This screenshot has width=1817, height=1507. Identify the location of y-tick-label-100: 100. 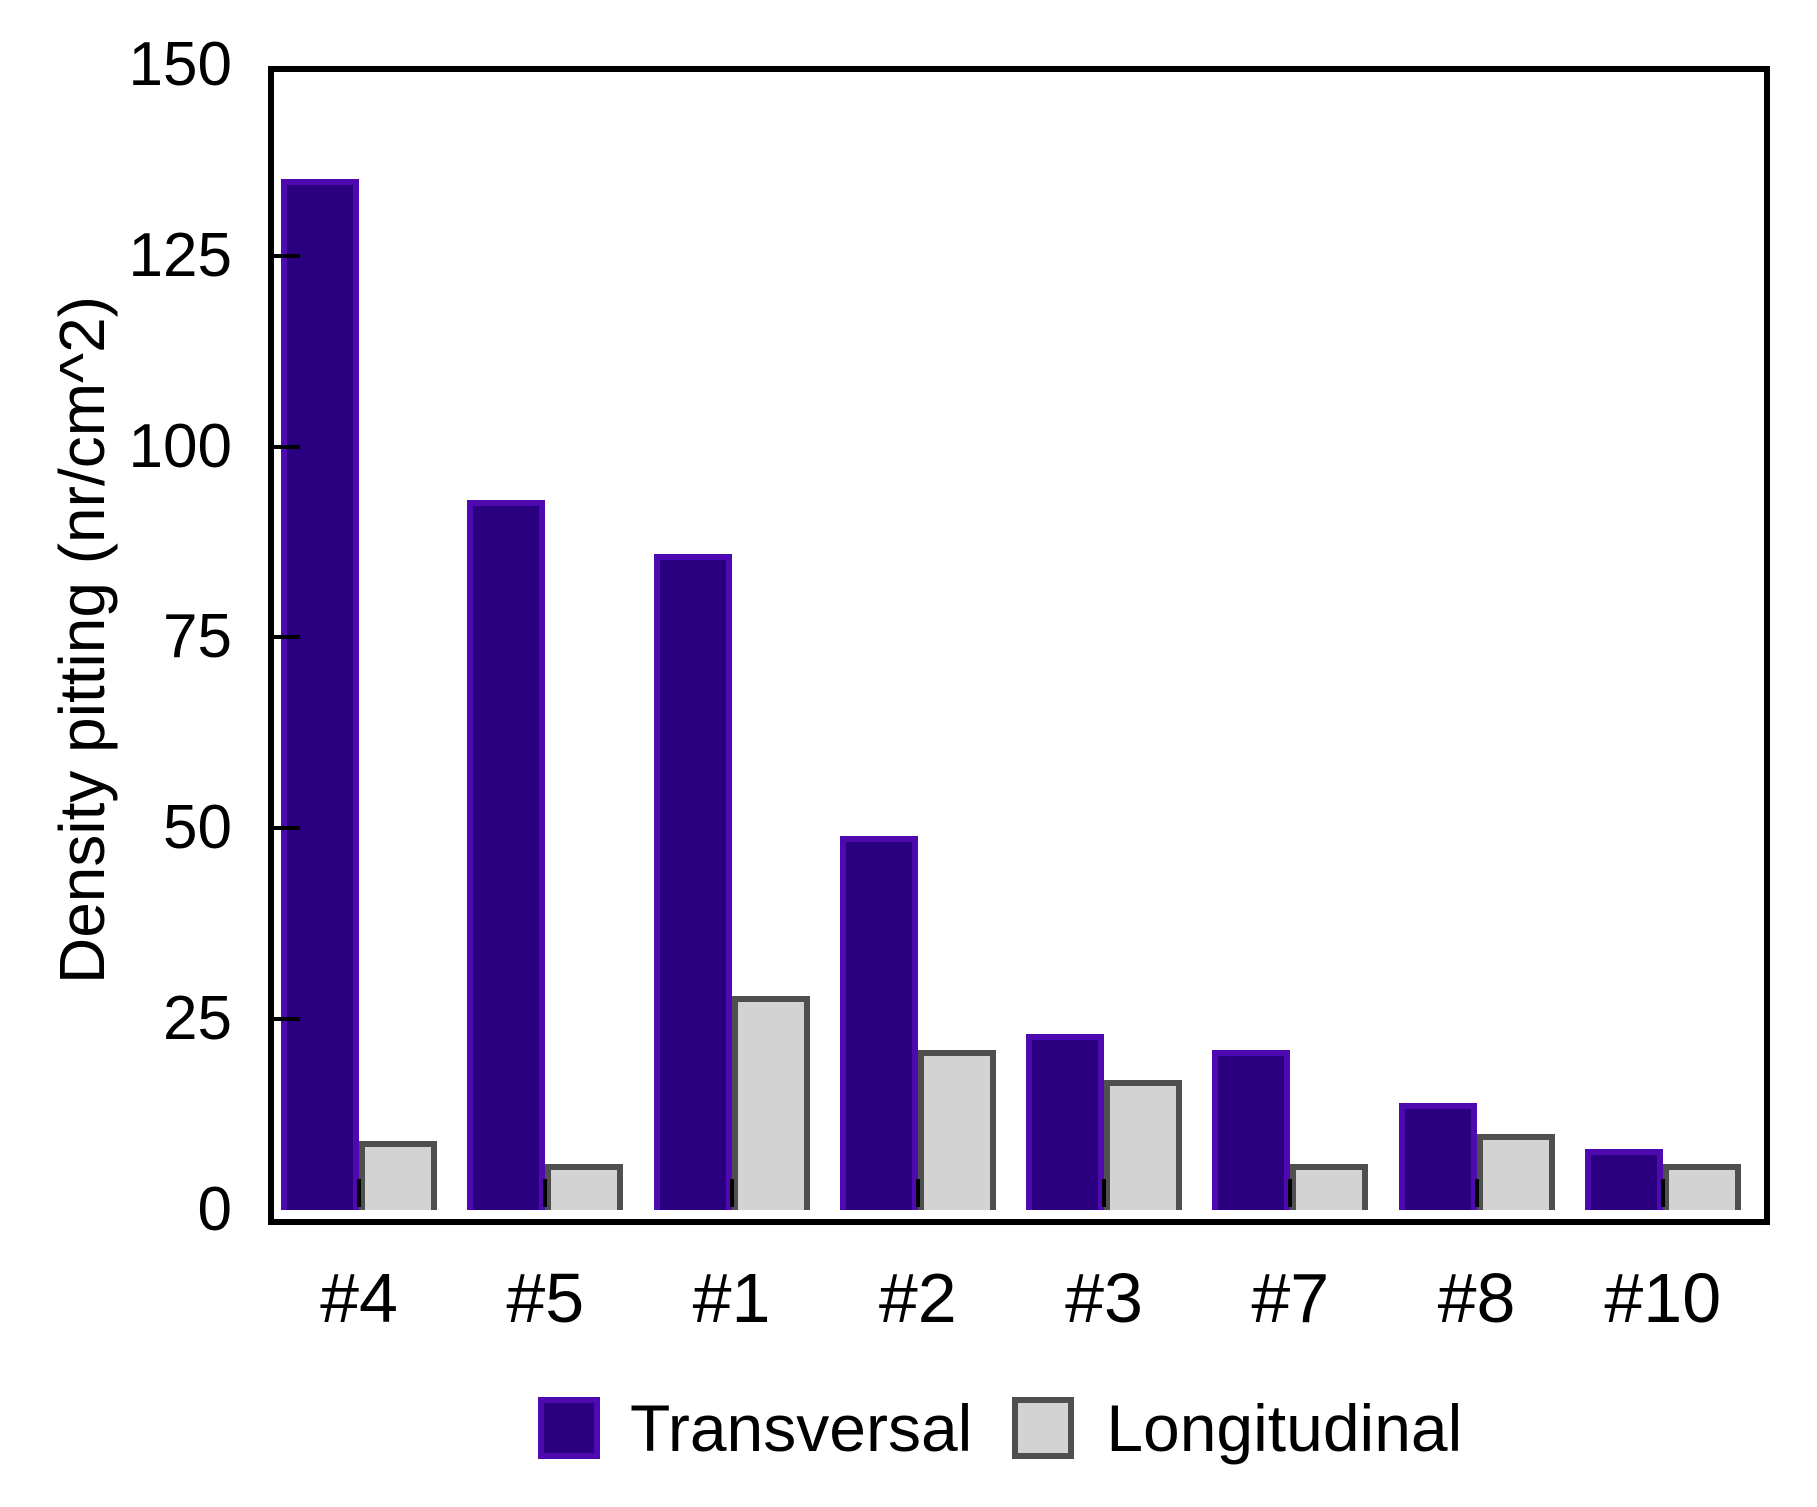
(180, 446).